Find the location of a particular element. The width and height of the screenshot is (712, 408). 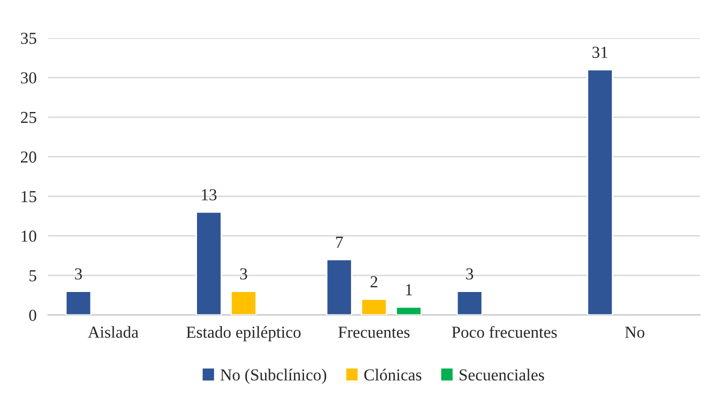

legend-label: Secuenciales is located at coordinates (502, 374).